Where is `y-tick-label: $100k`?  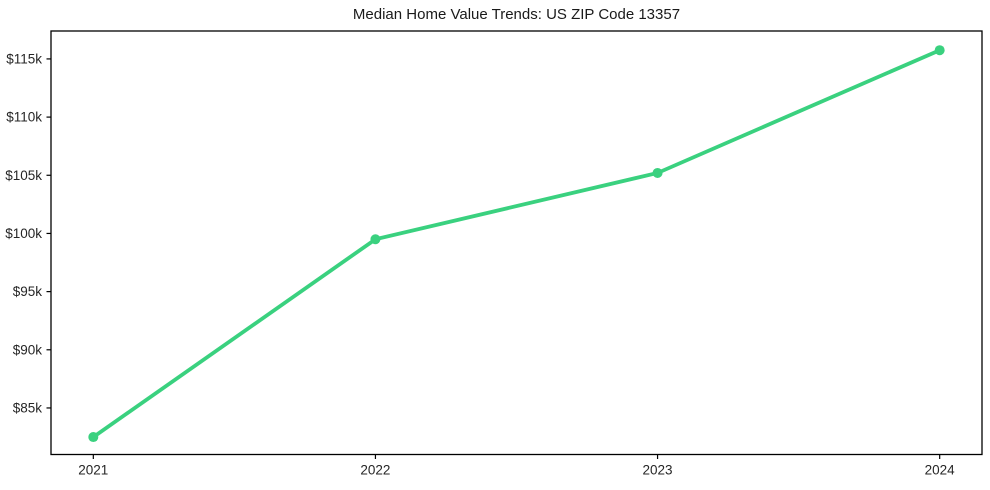
y-tick-label: $100k is located at coordinates (23, 233).